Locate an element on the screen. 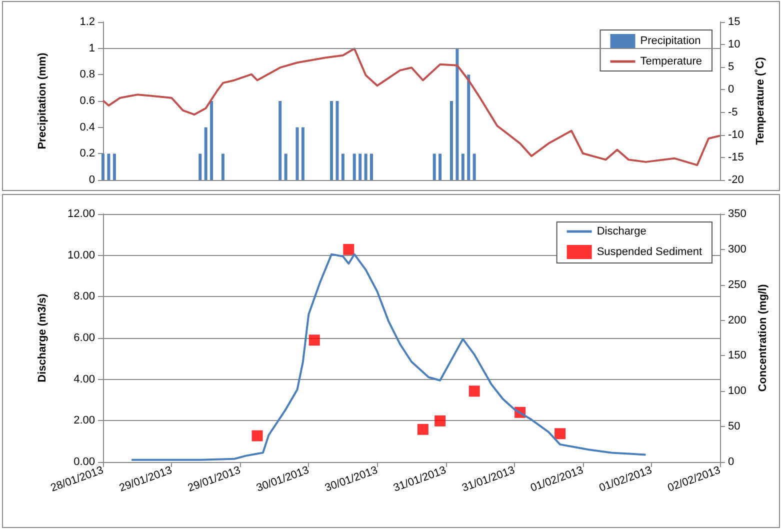 This screenshot has height=529, width=784. y2-tick-label: 15 is located at coordinates (734, 22).